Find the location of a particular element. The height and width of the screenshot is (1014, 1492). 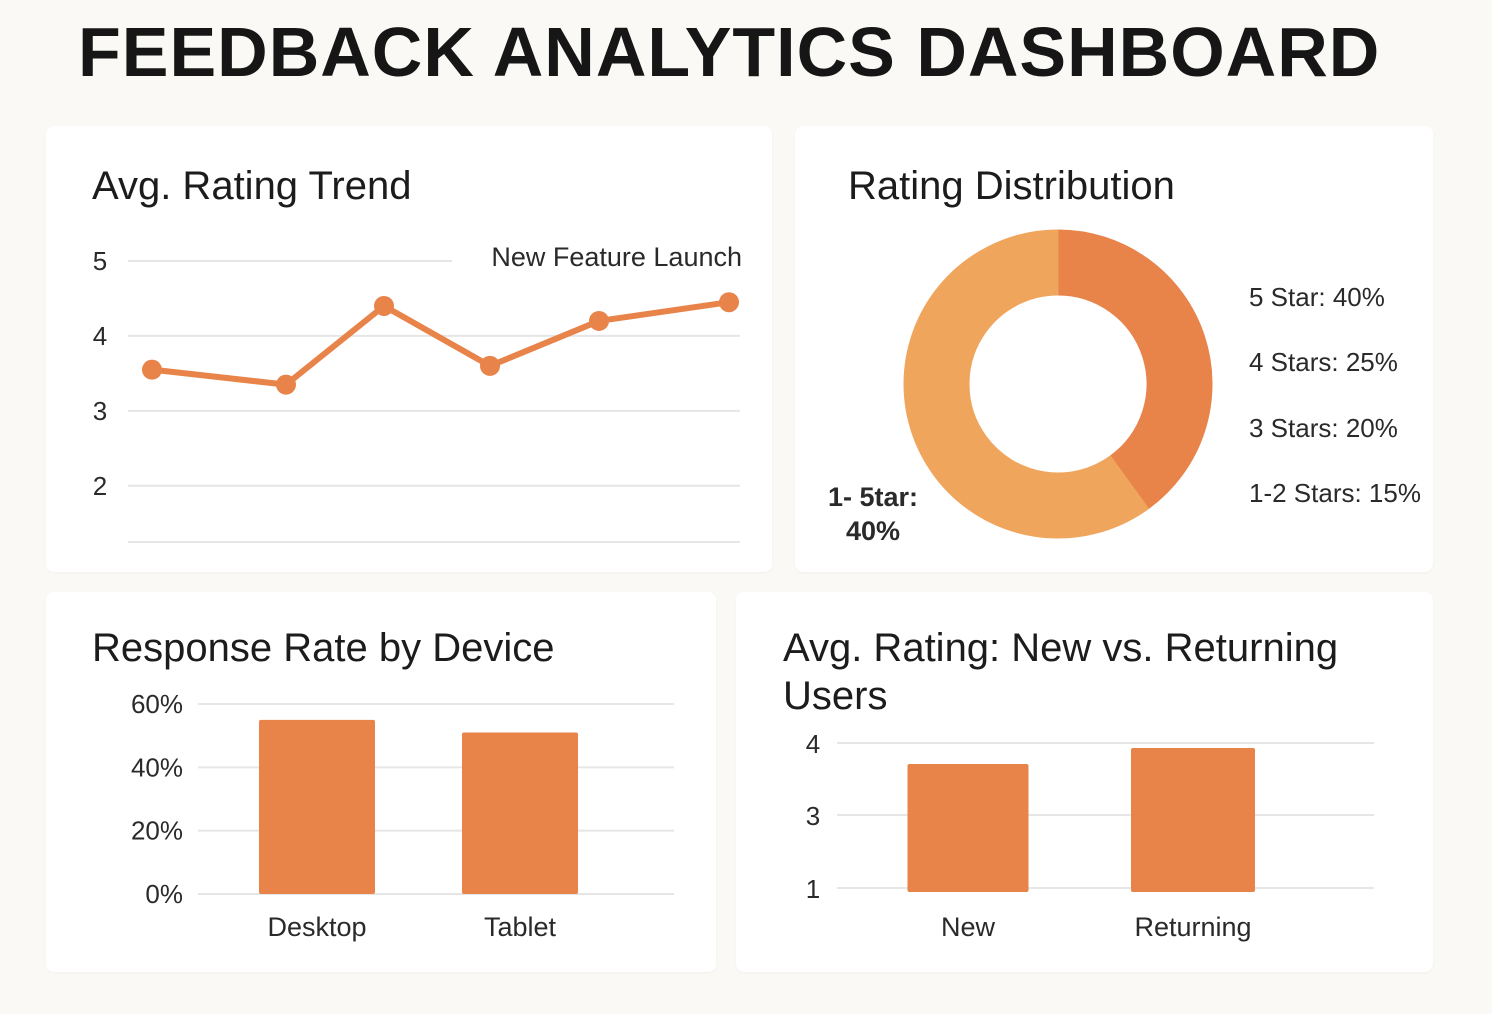

series-line is located at coordinates (440, 343).